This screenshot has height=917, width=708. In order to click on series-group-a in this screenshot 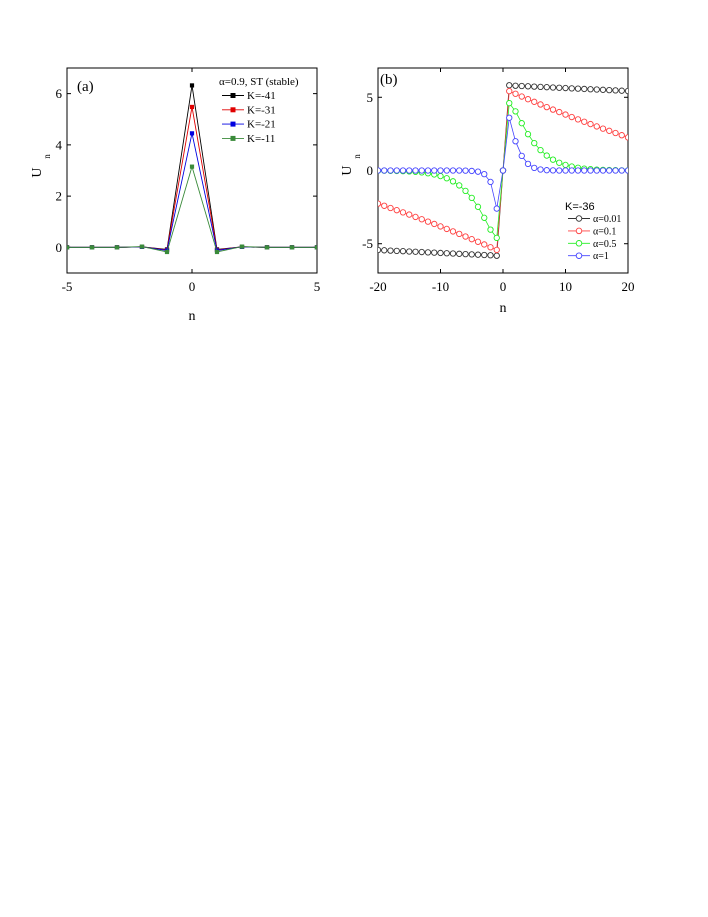, I will do `click(192, 169)`.